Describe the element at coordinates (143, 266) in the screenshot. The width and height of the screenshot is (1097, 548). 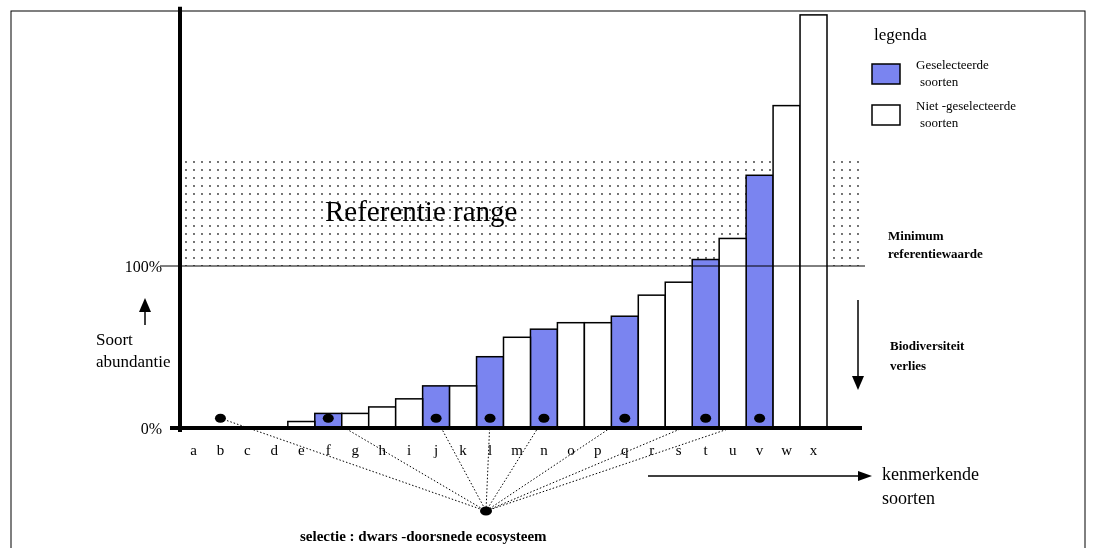
I see `y-tick-label: 100%` at that location.